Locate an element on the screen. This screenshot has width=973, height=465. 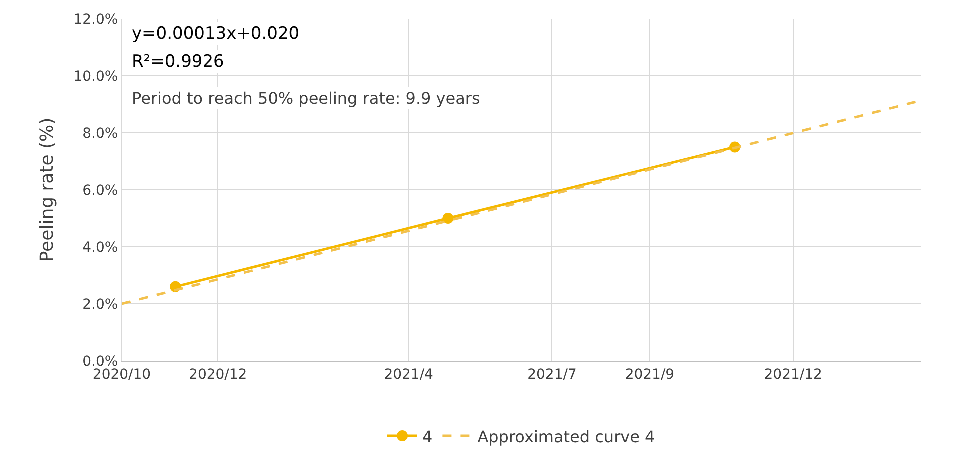
y-tick-label: 10.0% is located at coordinates (96, 76).